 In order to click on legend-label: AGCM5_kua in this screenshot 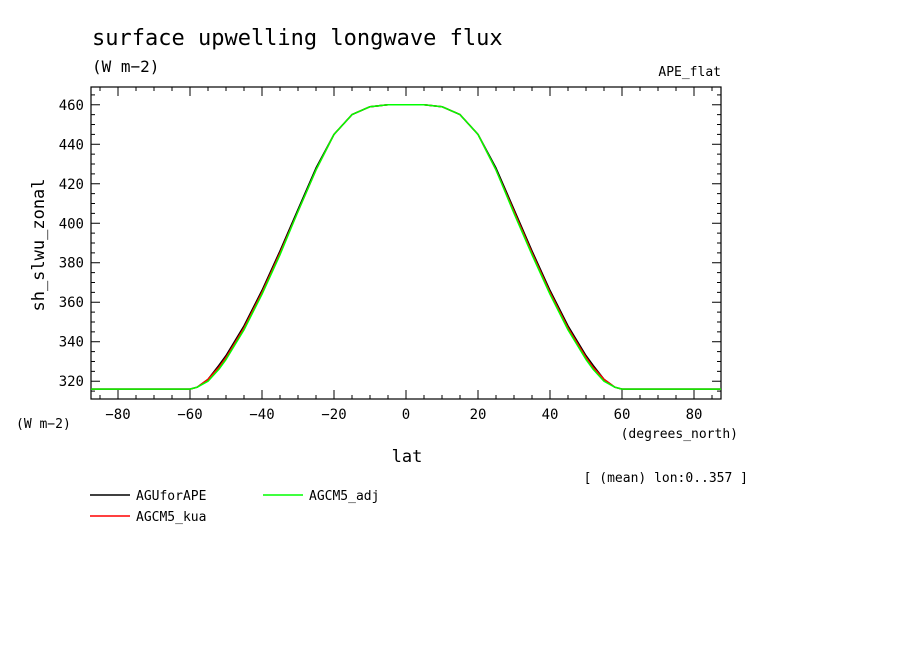, I will do `click(171, 517)`.